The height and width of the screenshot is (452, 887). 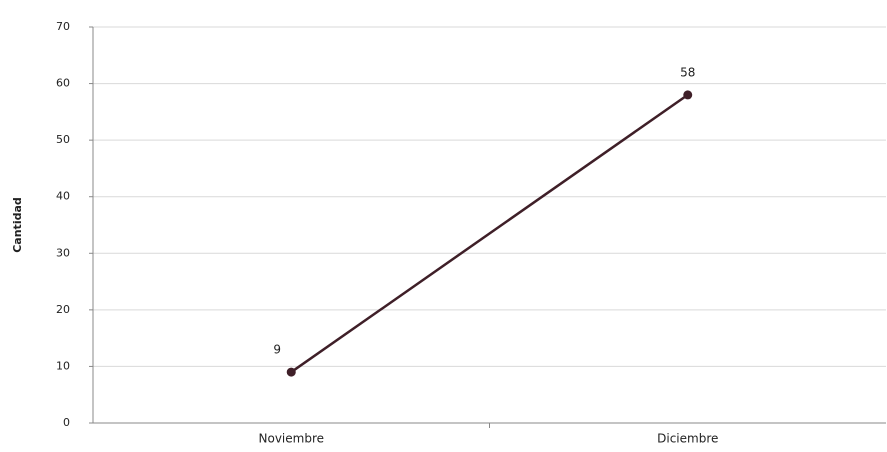 I want to click on y-axis-label: Cantidad, so click(x=17, y=225).